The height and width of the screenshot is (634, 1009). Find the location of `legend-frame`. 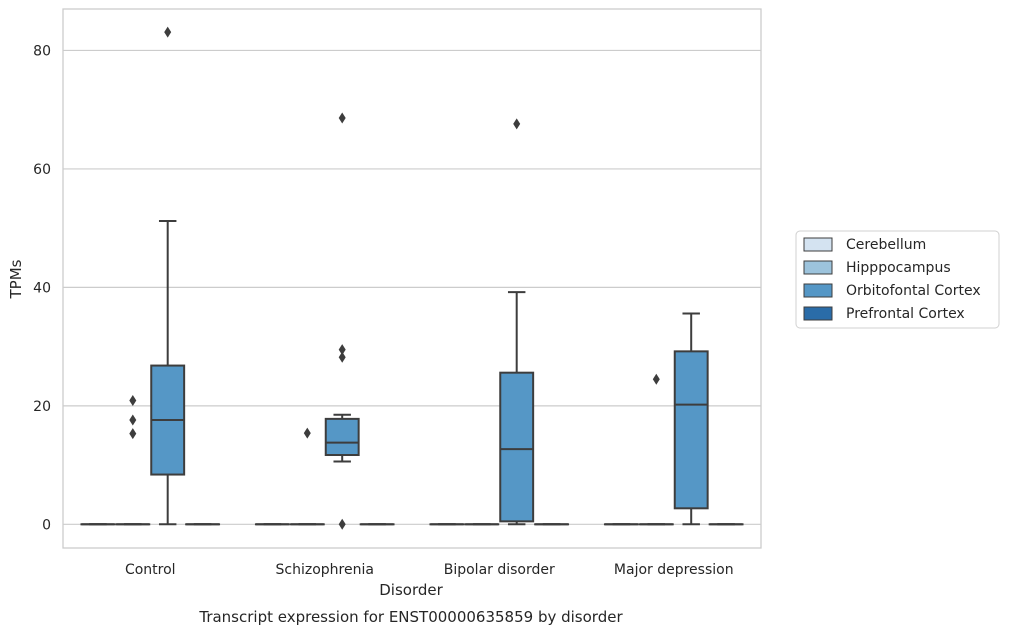

legend-frame is located at coordinates (897, 279).